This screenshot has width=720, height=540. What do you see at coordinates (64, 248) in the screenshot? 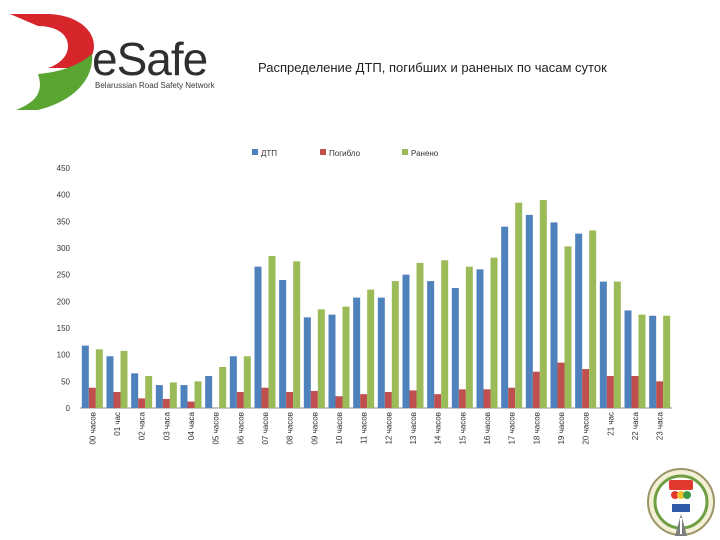
I see `y-tick-label: 300` at bounding box center [64, 248].